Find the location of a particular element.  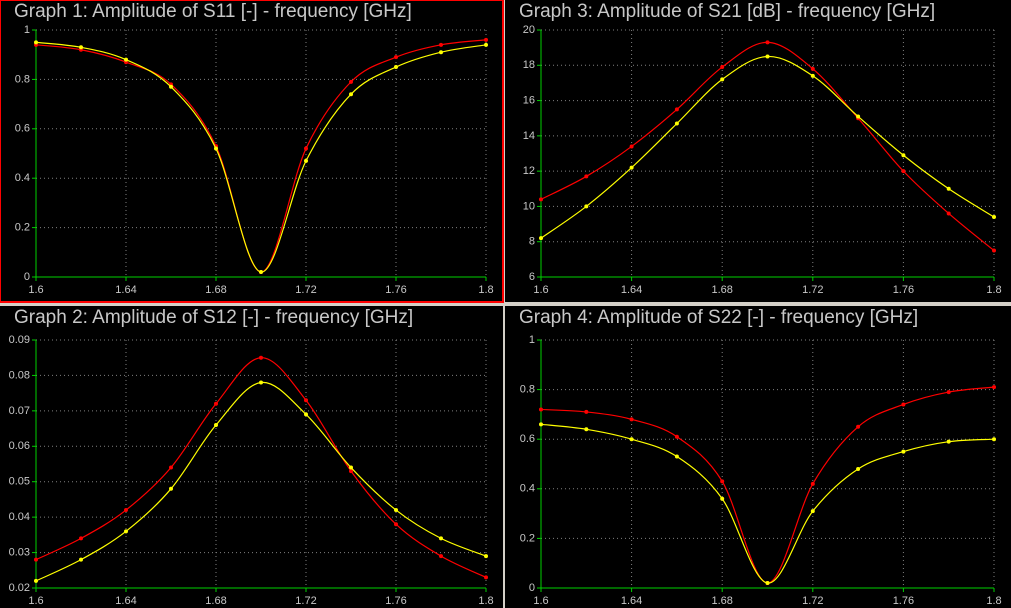

y-tick-label: 18 is located at coordinates (529, 65).